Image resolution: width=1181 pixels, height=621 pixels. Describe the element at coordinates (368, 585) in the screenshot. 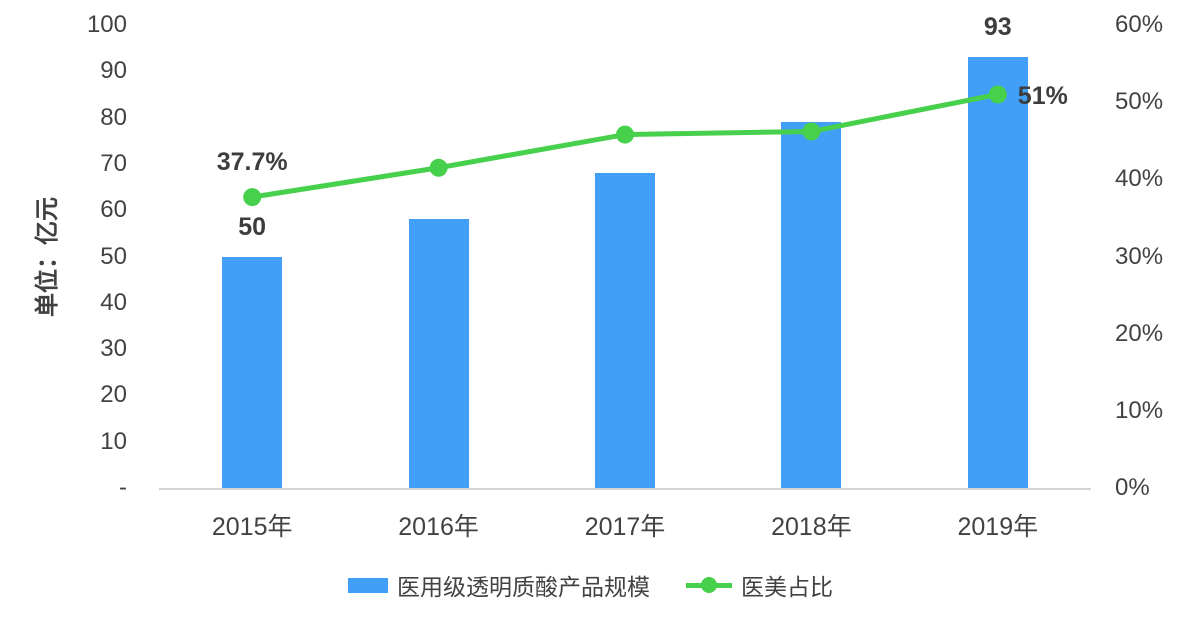

I see `bar-series-swatch-icon` at that location.